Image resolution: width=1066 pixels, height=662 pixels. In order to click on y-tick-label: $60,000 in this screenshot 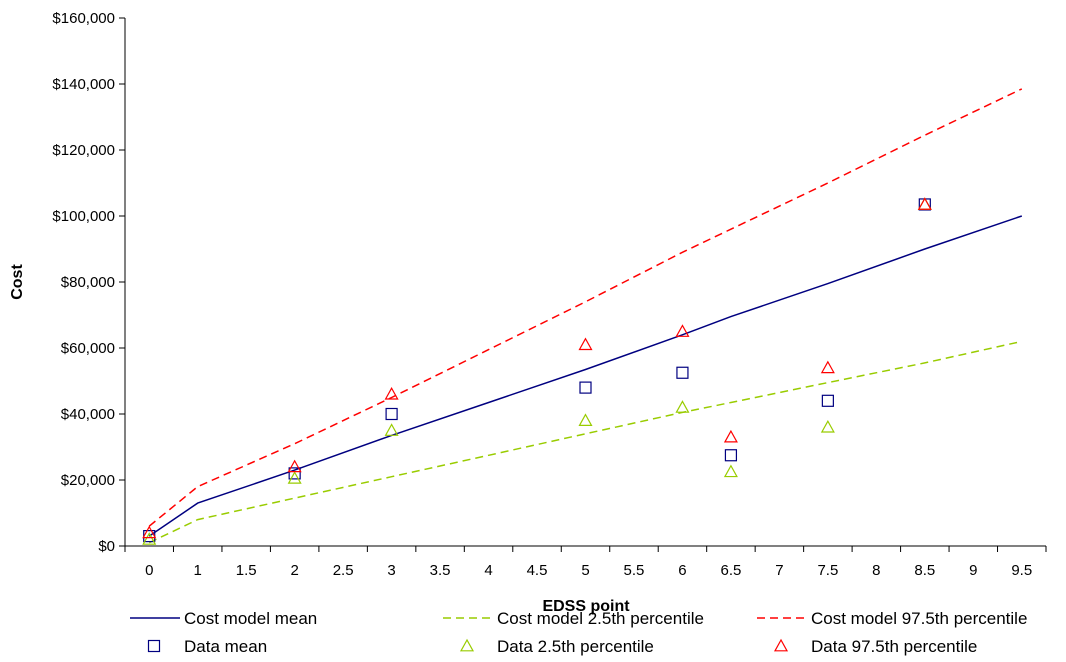, I will do `click(88, 348)`.